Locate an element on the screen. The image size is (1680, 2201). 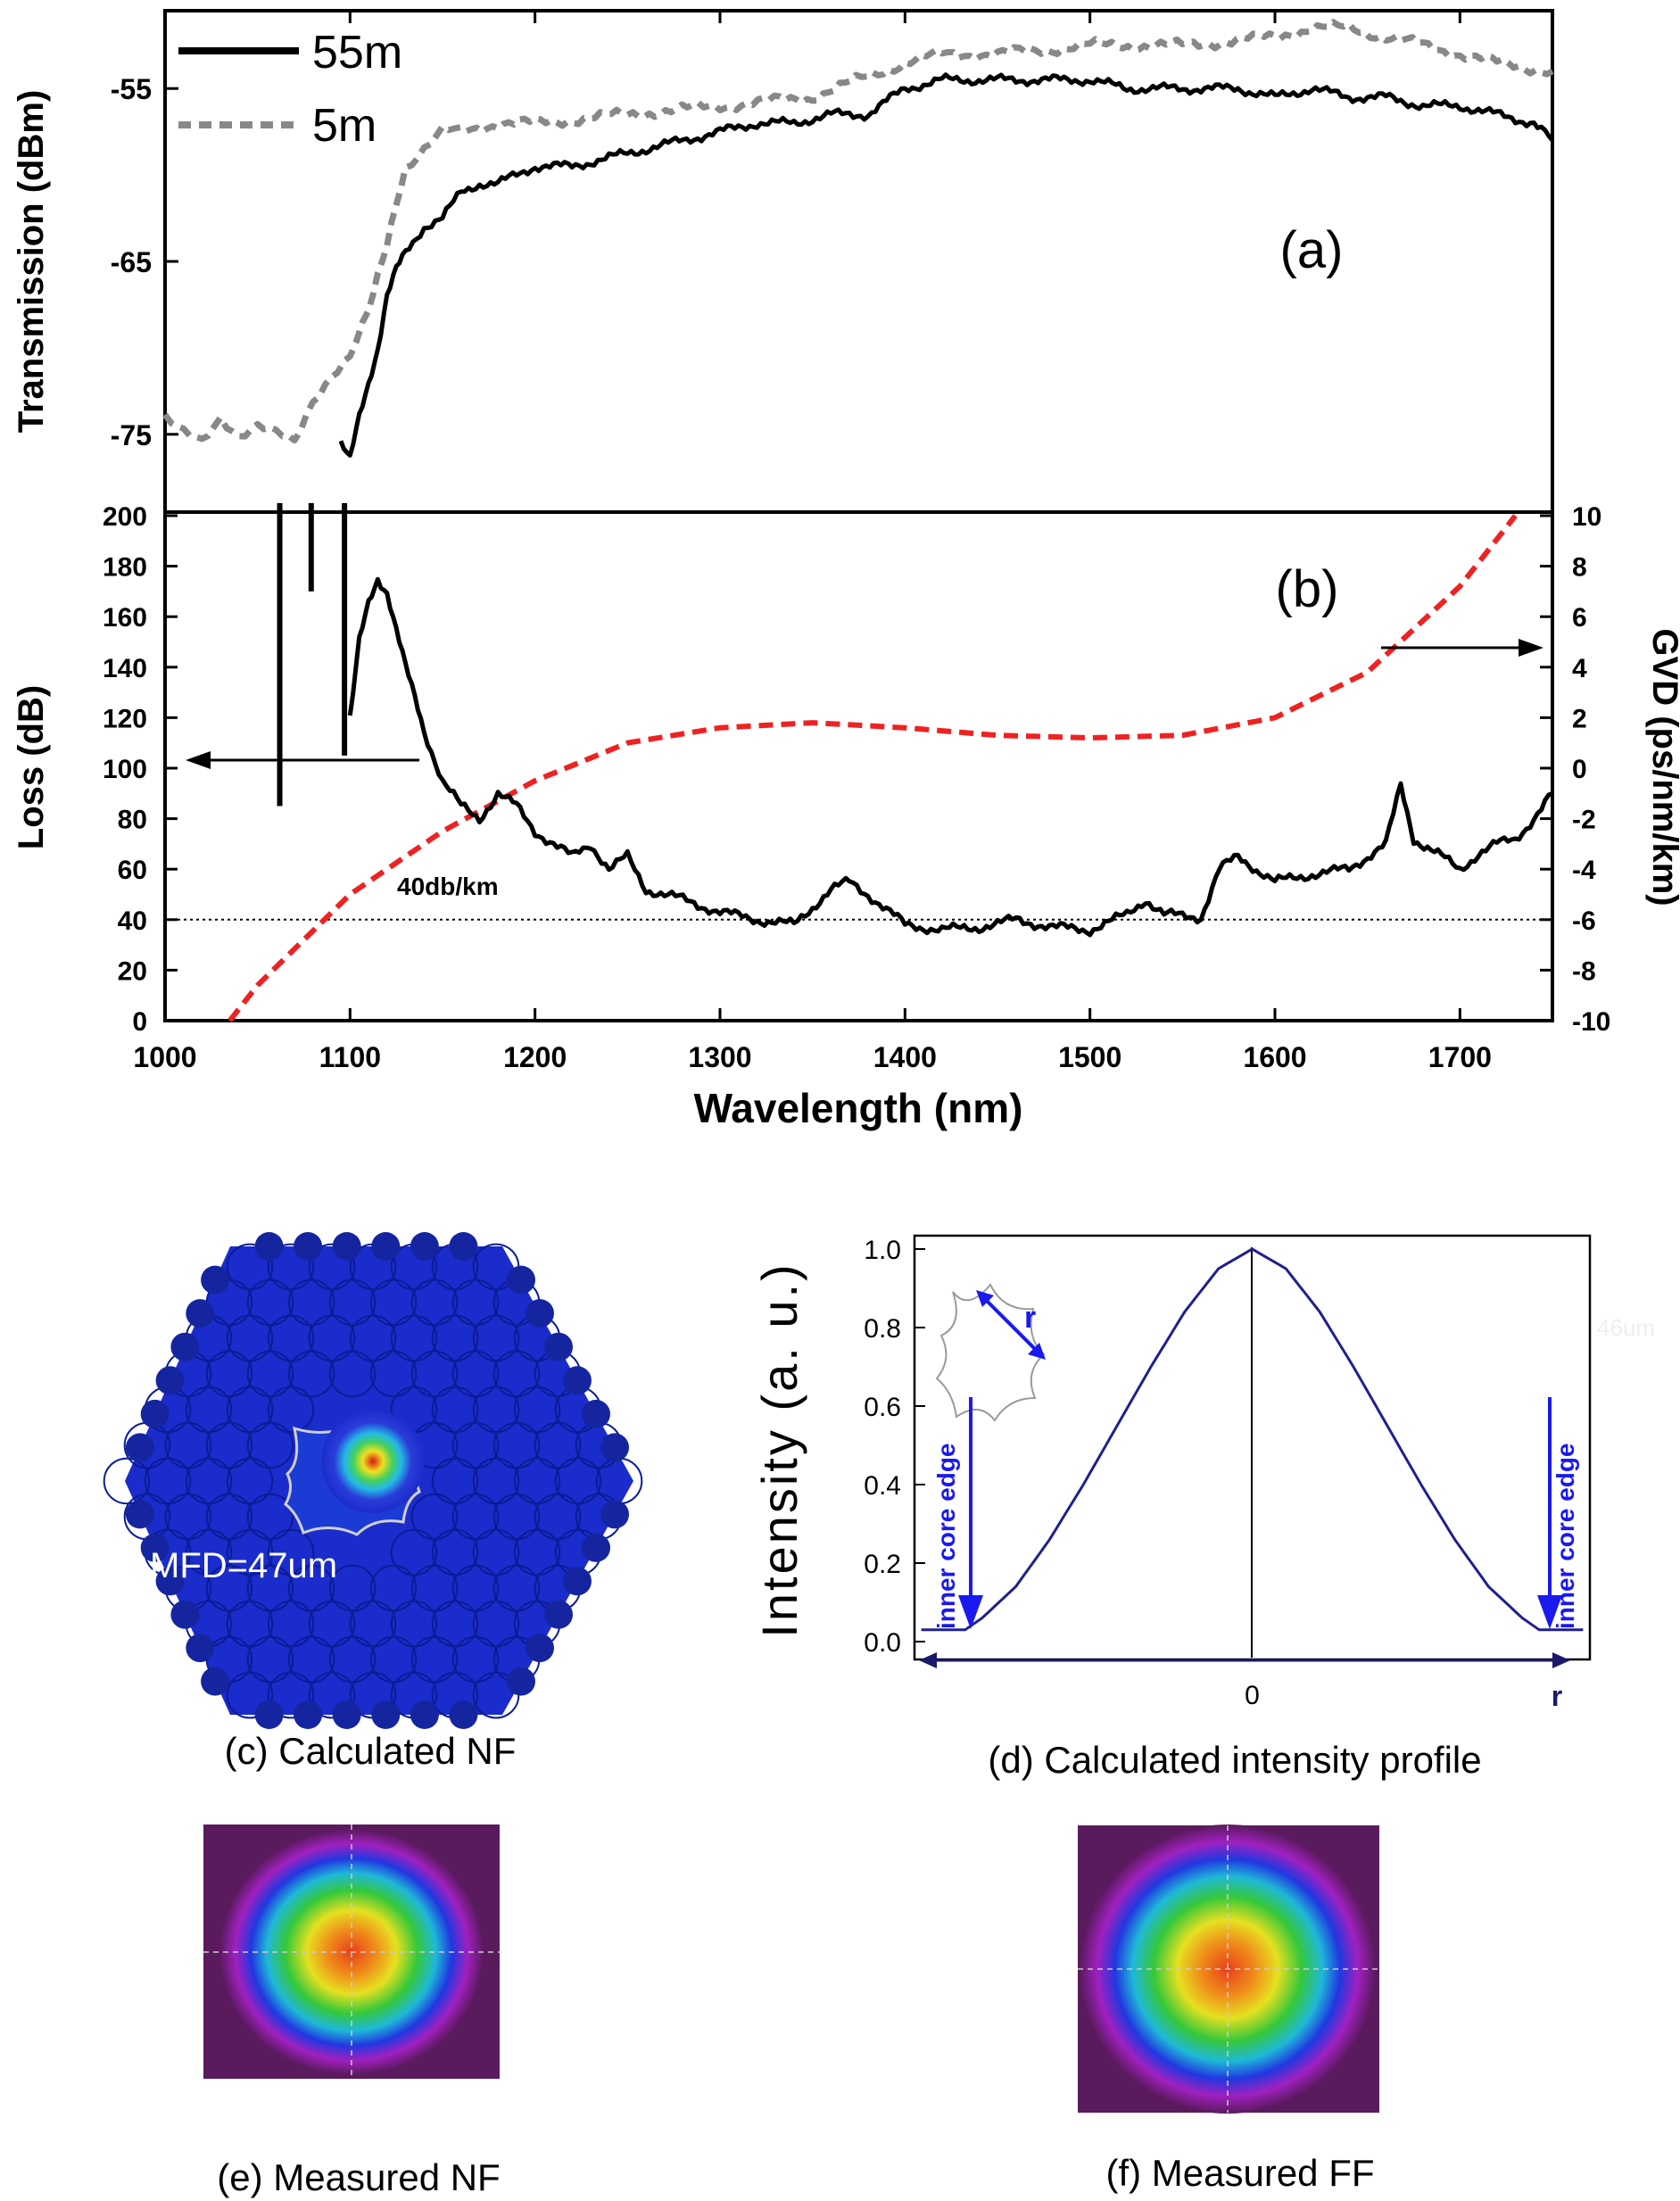
panel-a-label: (a) is located at coordinates (1312, 250).